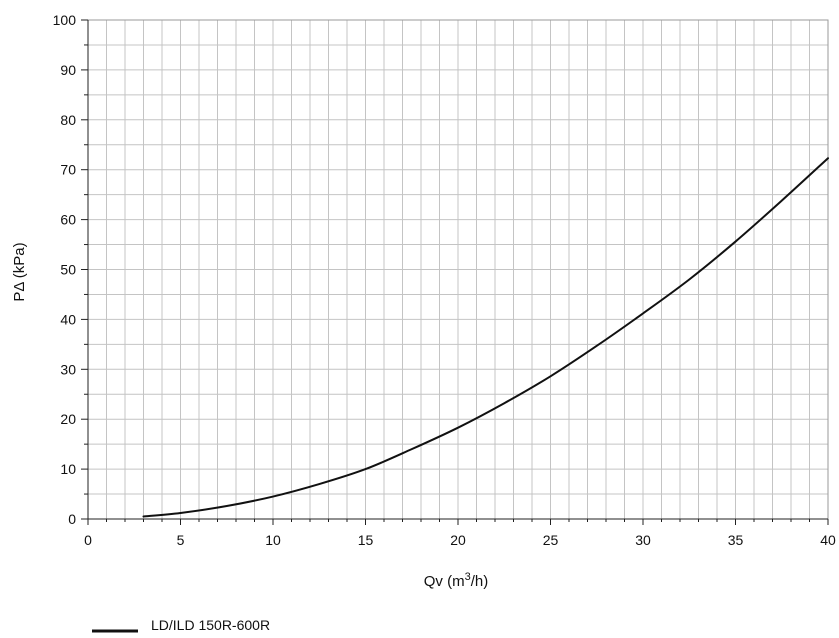  I want to click on y-tick-label: 10, so click(68, 469).